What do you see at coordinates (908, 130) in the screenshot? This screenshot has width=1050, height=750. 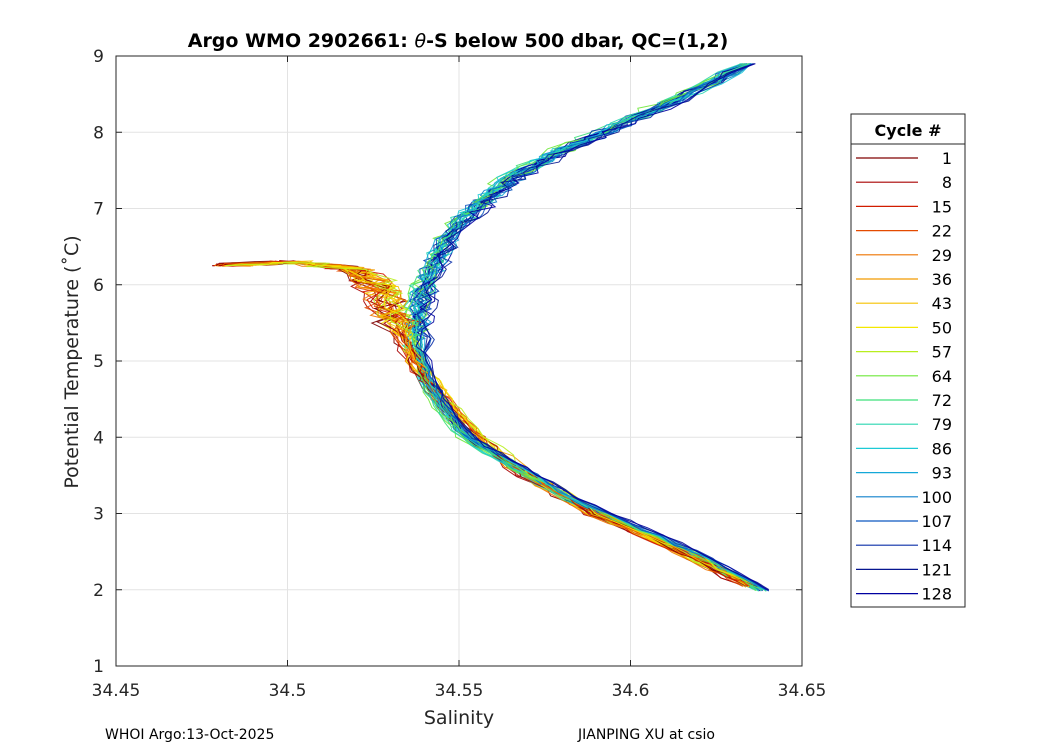 I see `legend-title: Cycle #` at bounding box center [908, 130].